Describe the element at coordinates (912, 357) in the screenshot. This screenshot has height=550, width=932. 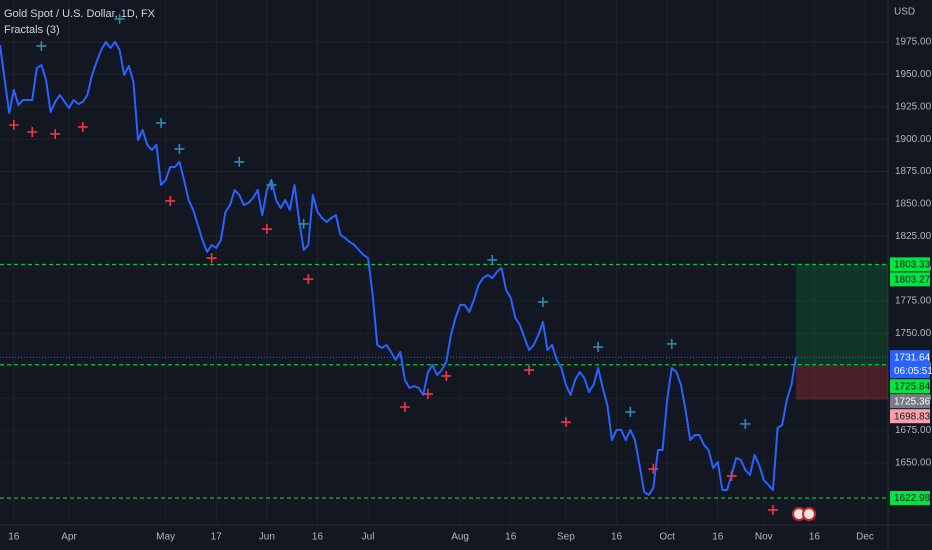
I see `price-label: 1731.64` at that location.